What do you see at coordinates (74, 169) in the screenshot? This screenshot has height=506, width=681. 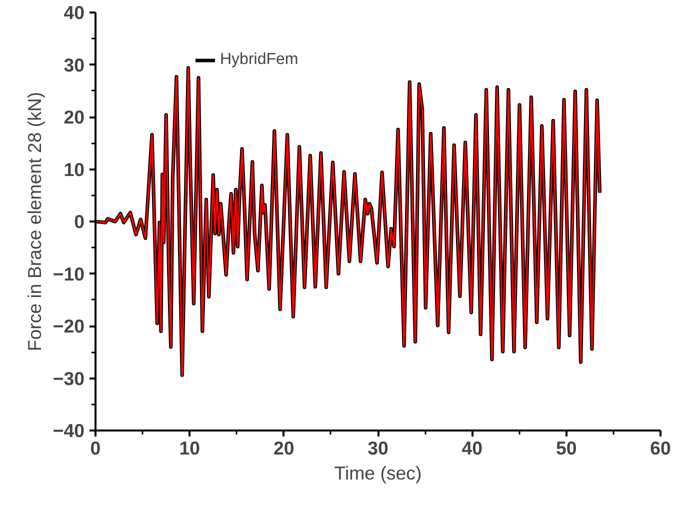 I see `y-tick-label: 10` at bounding box center [74, 169].